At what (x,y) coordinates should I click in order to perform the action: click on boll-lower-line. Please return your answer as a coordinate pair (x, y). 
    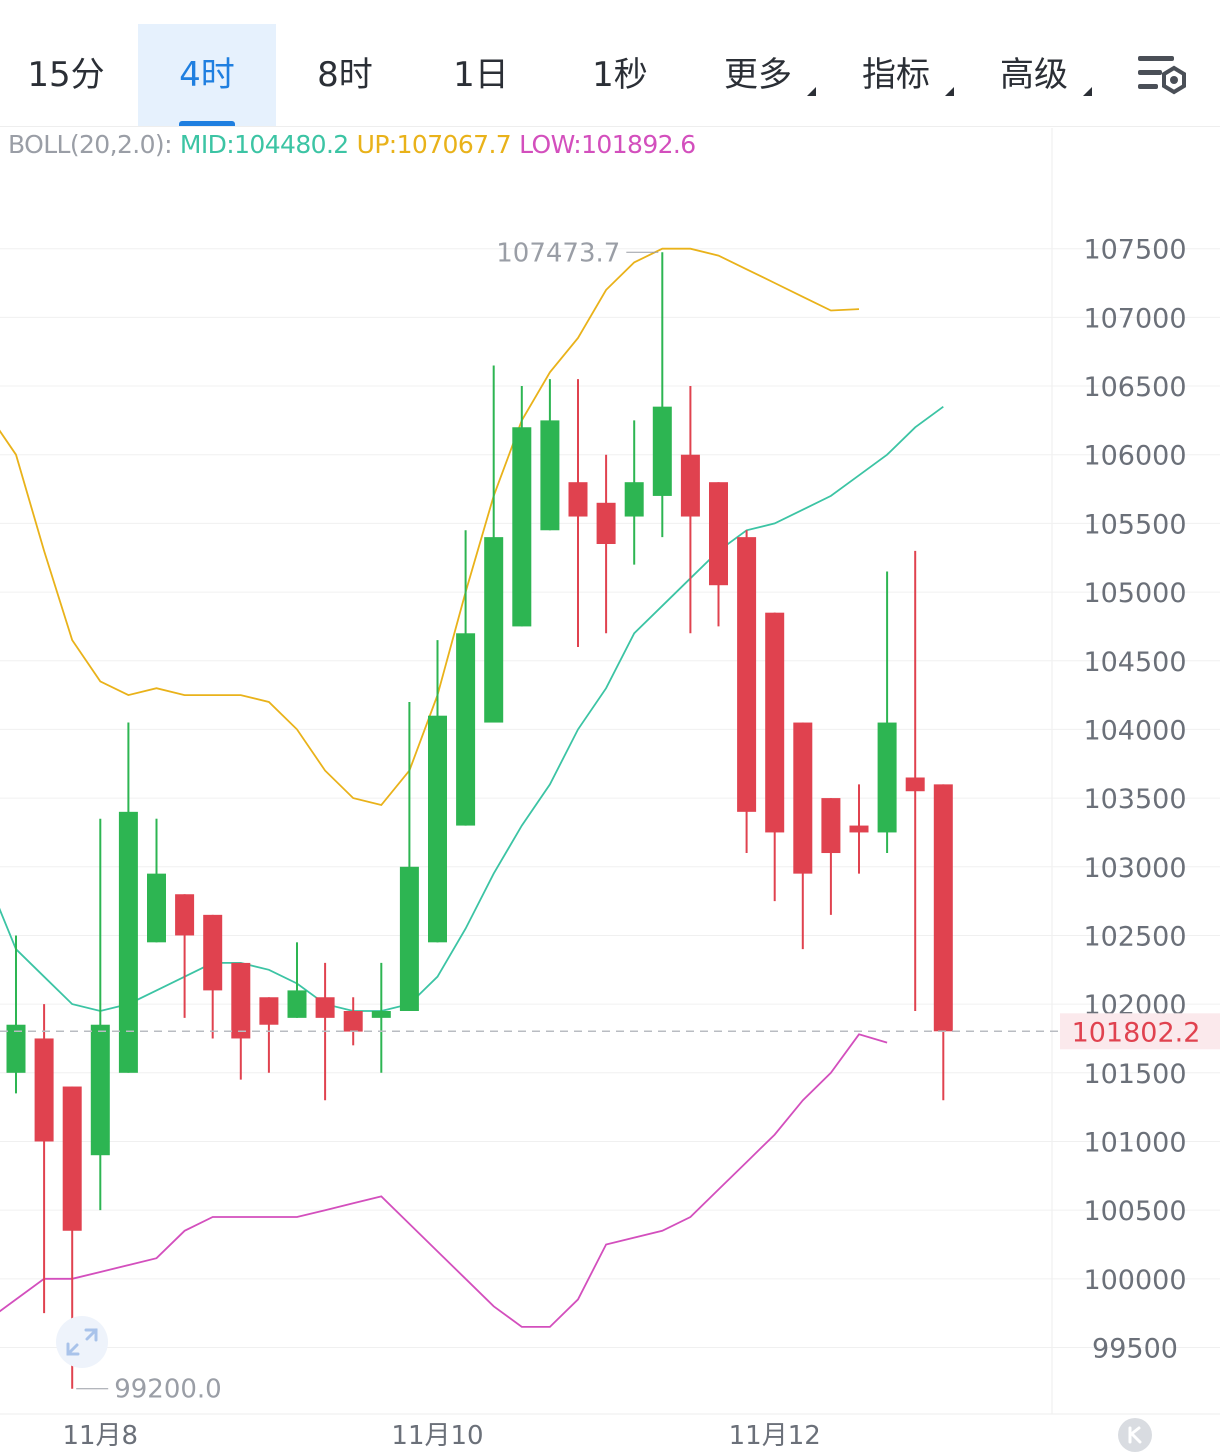
    Looking at the image, I should click on (444, 1180).